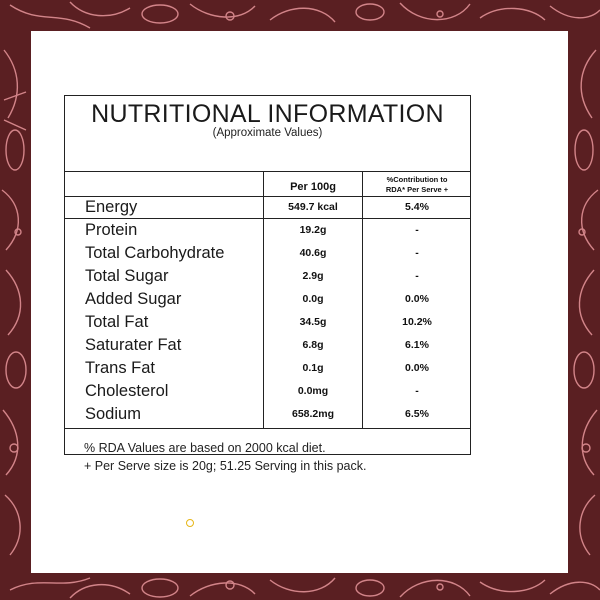 Image resolution: width=600 pixels, height=600 pixels. Describe the element at coordinates (313, 391) in the screenshot. I see `per-100g-value: 0.0mg` at that location.